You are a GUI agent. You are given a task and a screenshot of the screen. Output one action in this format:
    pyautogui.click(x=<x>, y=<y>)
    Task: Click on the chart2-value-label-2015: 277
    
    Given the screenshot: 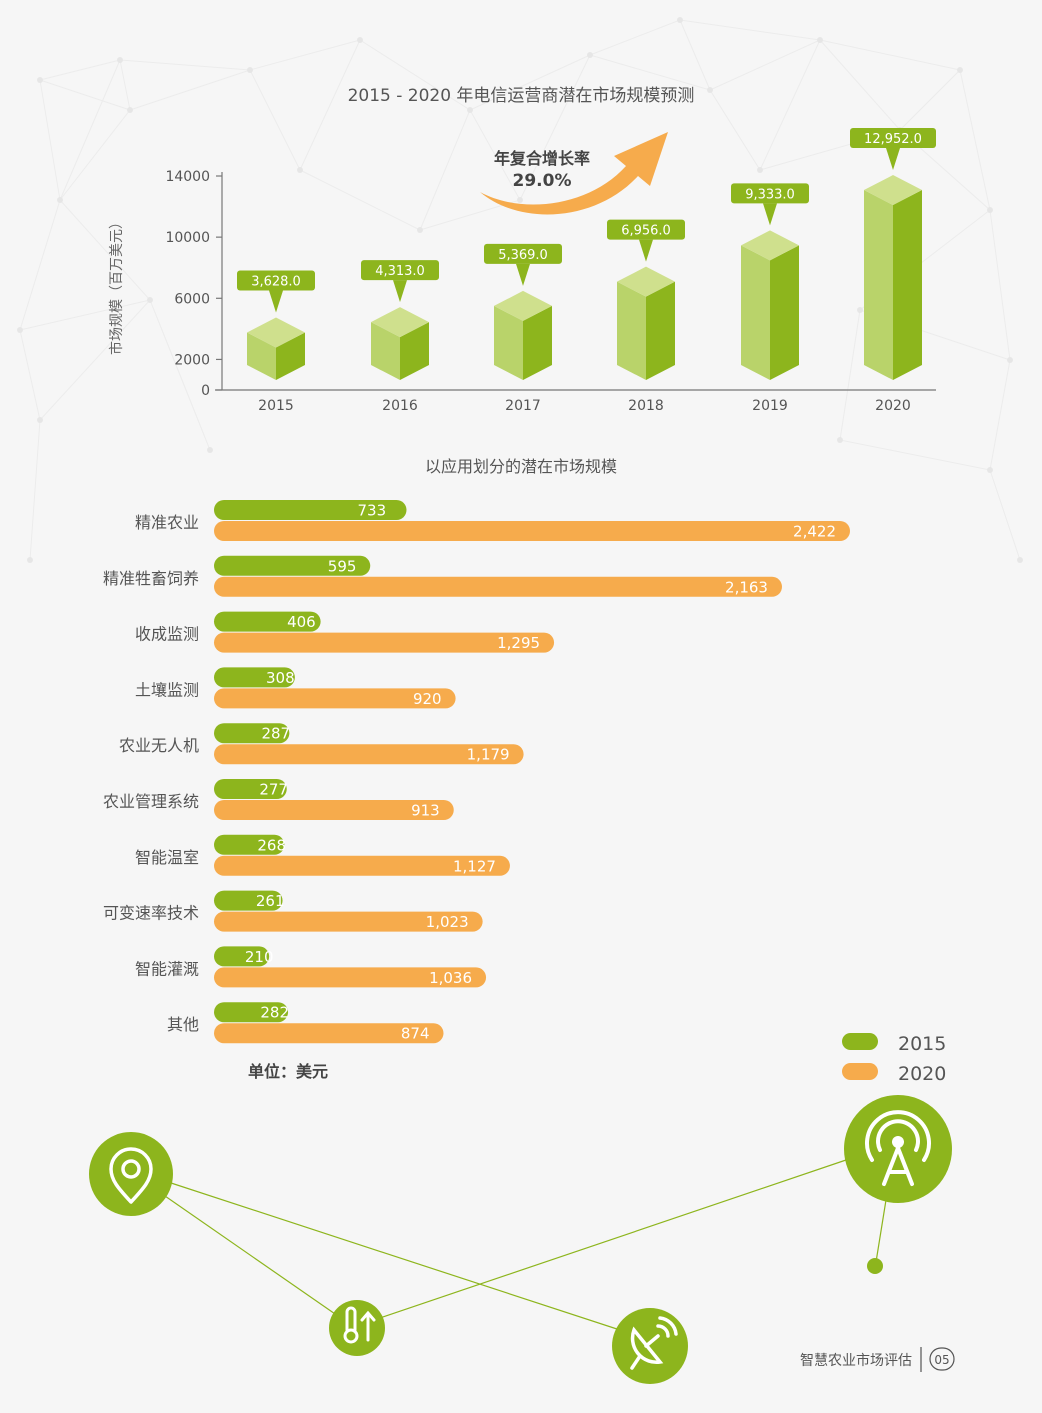 What is the action you would take?
    pyautogui.click(x=273, y=790)
    